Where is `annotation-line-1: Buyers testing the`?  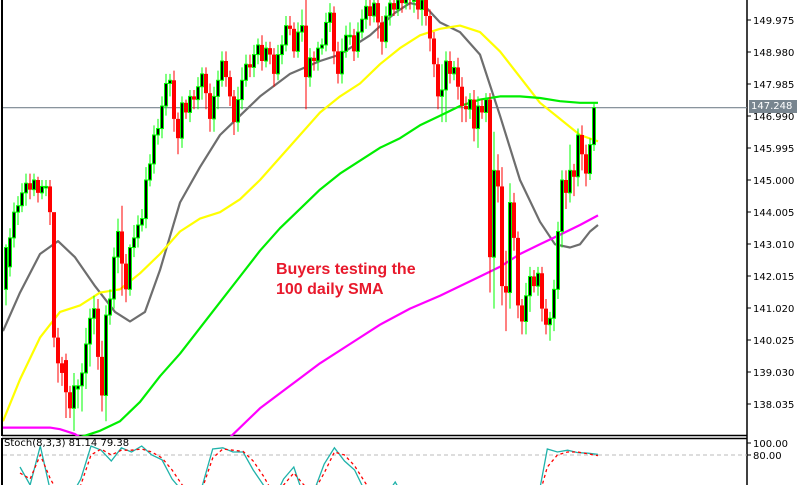 annotation-line-1: Buyers testing the is located at coordinates (346, 269).